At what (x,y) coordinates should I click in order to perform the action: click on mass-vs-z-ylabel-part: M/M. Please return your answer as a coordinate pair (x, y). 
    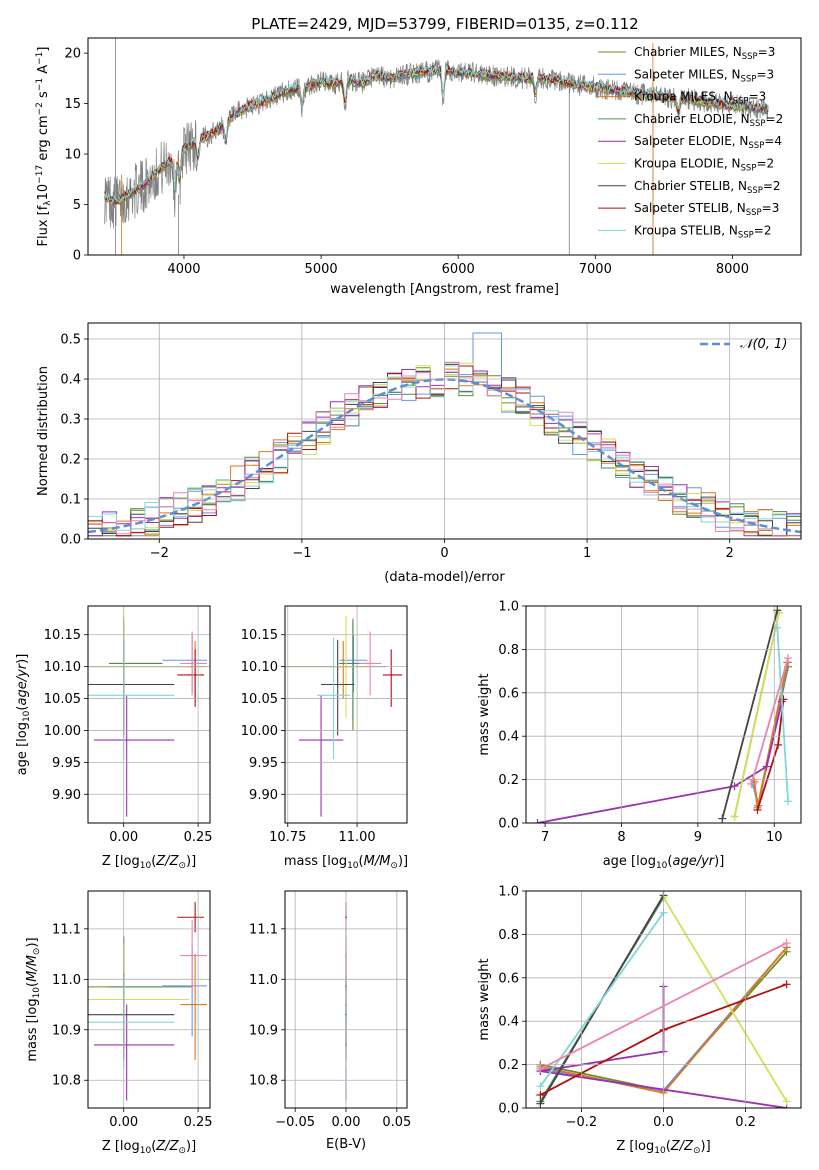
    Looking at the image, I should click on (32, 968).